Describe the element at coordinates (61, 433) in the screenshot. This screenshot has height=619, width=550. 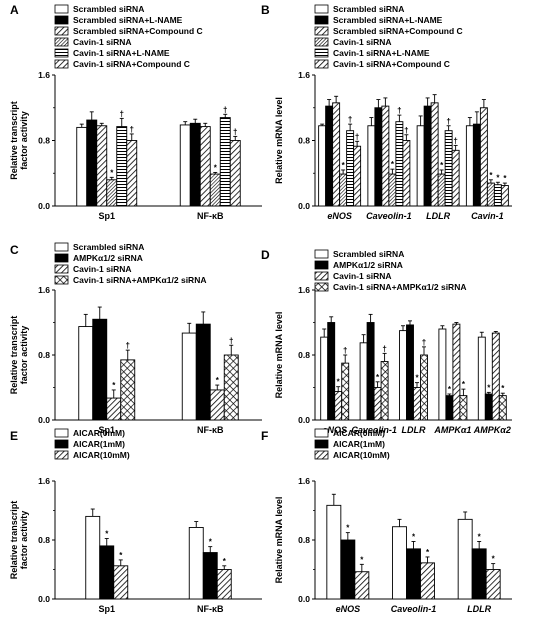
I see `legend-swatch-e-aicar-0mm` at that location.